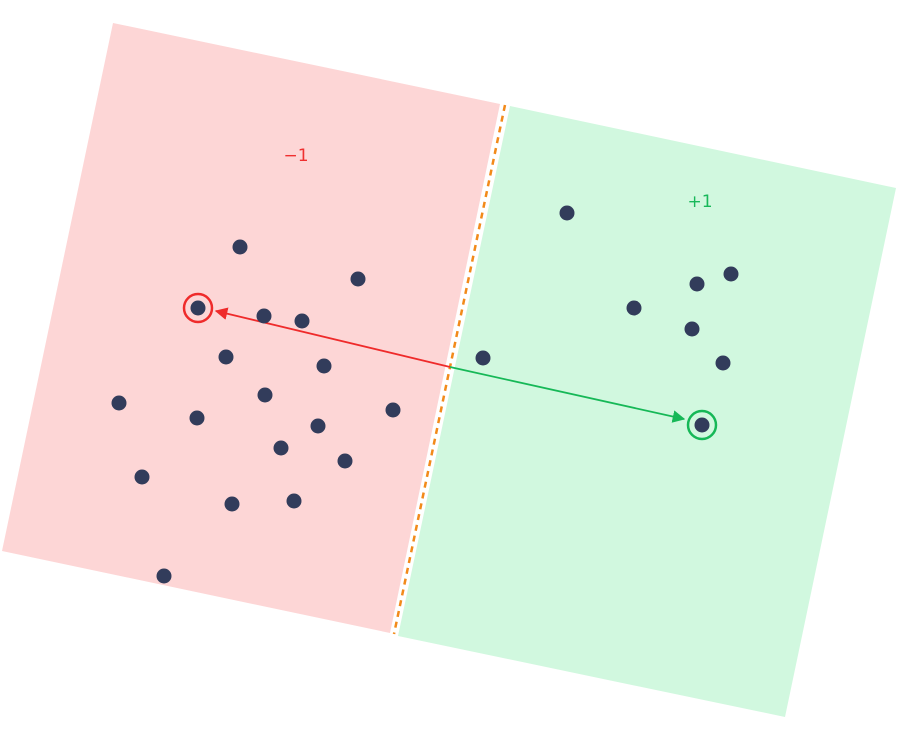  What do you see at coordinates (699, 202) in the screenshot?
I see `positive-class-label: +1` at bounding box center [699, 202].